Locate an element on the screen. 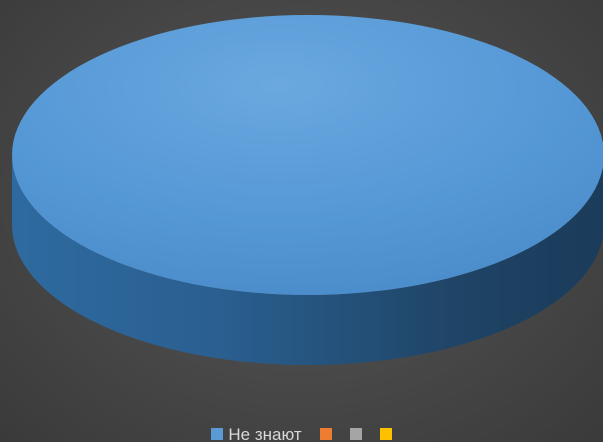 This screenshot has width=603, height=442. legend-item-0: Не знают is located at coordinates (256, 433).